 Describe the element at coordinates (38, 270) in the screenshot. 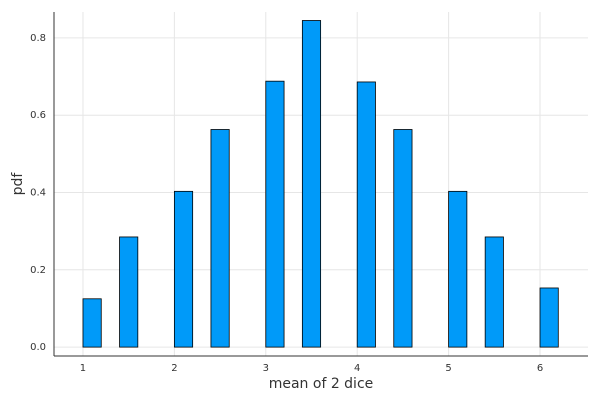

I see `y-tick-label: 0.2` at that location.